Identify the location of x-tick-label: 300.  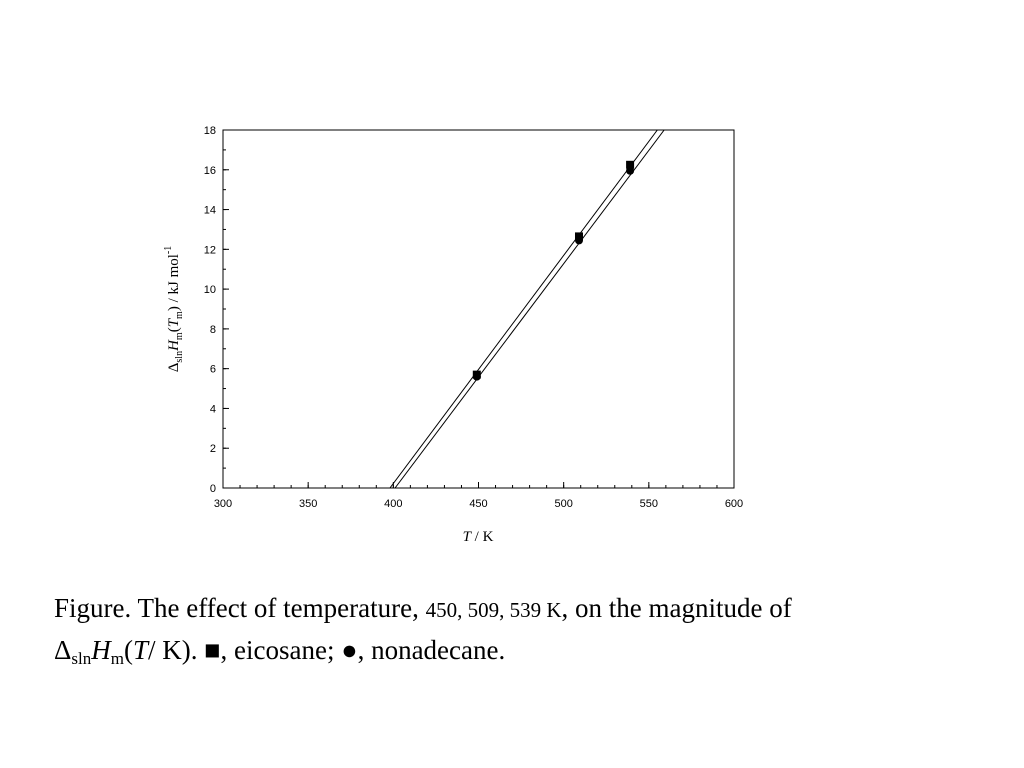
(223, 504).